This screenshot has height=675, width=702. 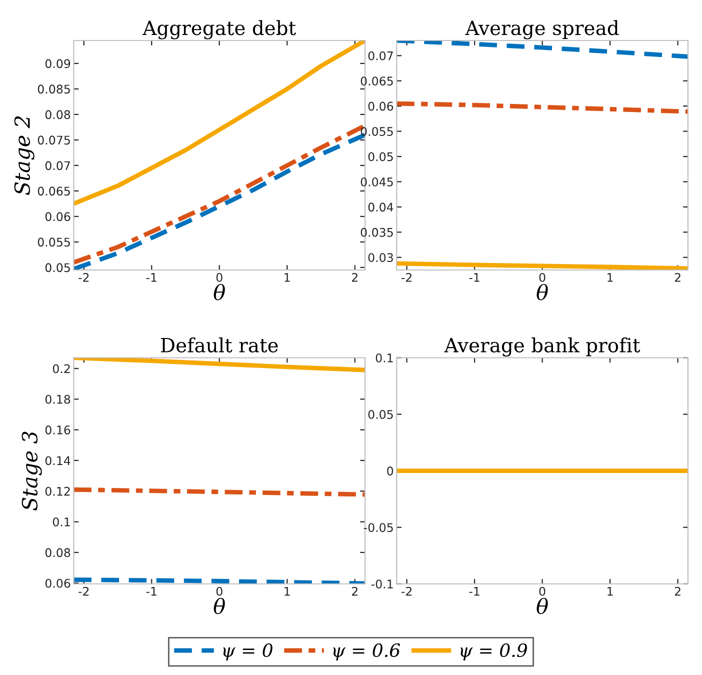 What do you see at coordinates (54, 140) in the screenshot?
I see `y-tick-label: 0.075` at bounding box center [54, 140].